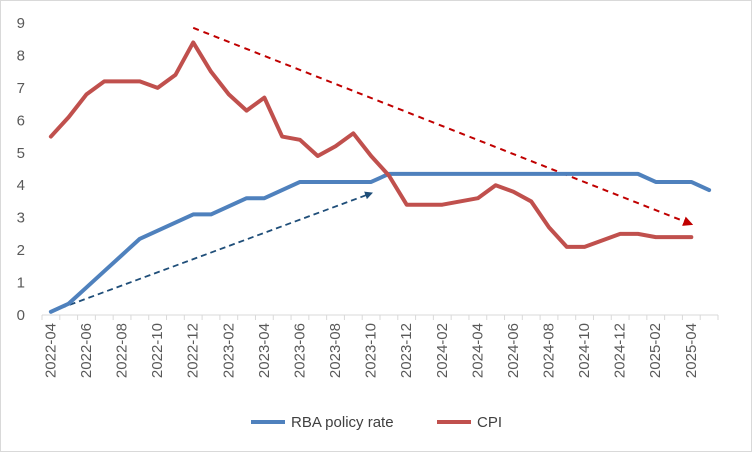 This screenshot has height=452, width=752. What do you see at coordinates (442, 350) in the screenshot?
I see `x-tick-label: 2024-02` at bounding box center [442, 350].